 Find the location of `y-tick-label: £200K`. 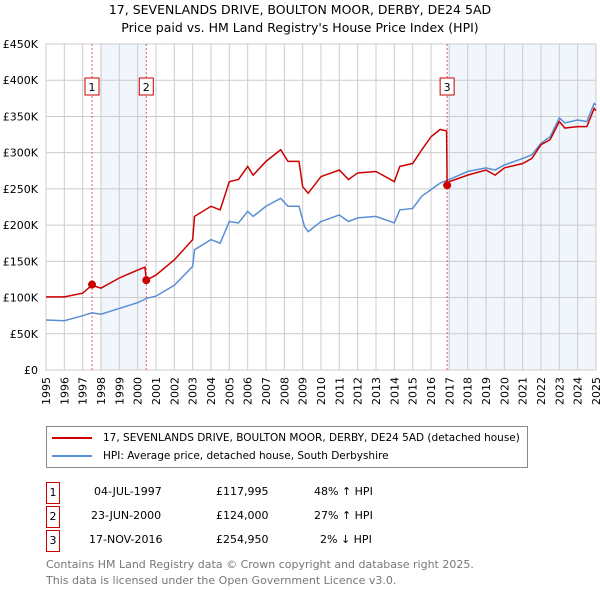

y-tick-label: £200K is located at coordinates (21, 225).